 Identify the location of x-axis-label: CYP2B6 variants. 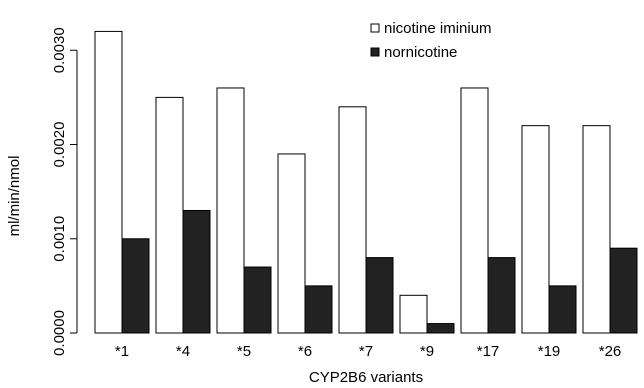
(366, 377).